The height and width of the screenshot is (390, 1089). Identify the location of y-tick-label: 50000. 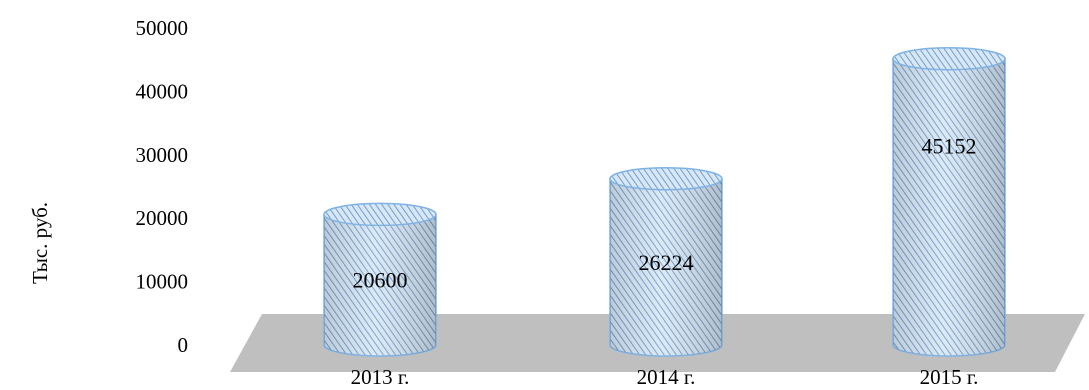
(162, 28).